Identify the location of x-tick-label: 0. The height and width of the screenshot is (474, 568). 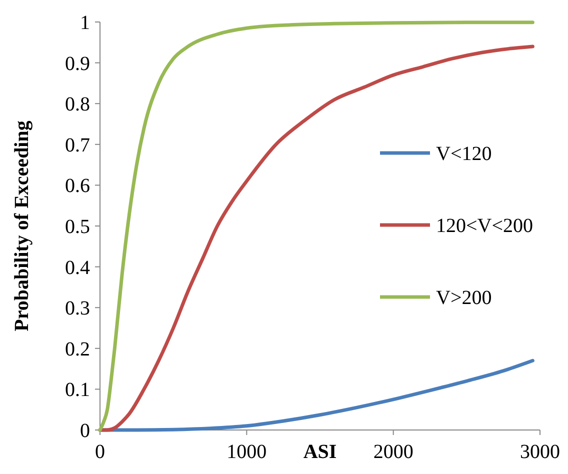
(100, 452).